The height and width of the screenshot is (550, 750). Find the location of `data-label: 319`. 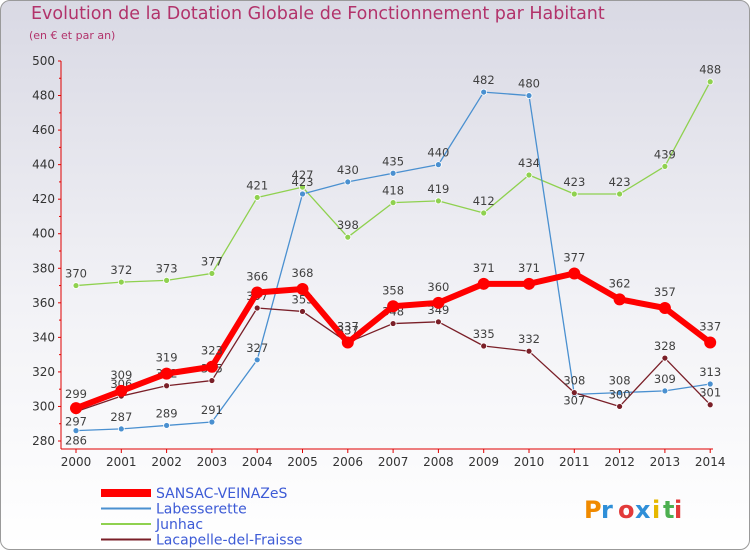

data-label: 319 is located at coordinates (167, 358).